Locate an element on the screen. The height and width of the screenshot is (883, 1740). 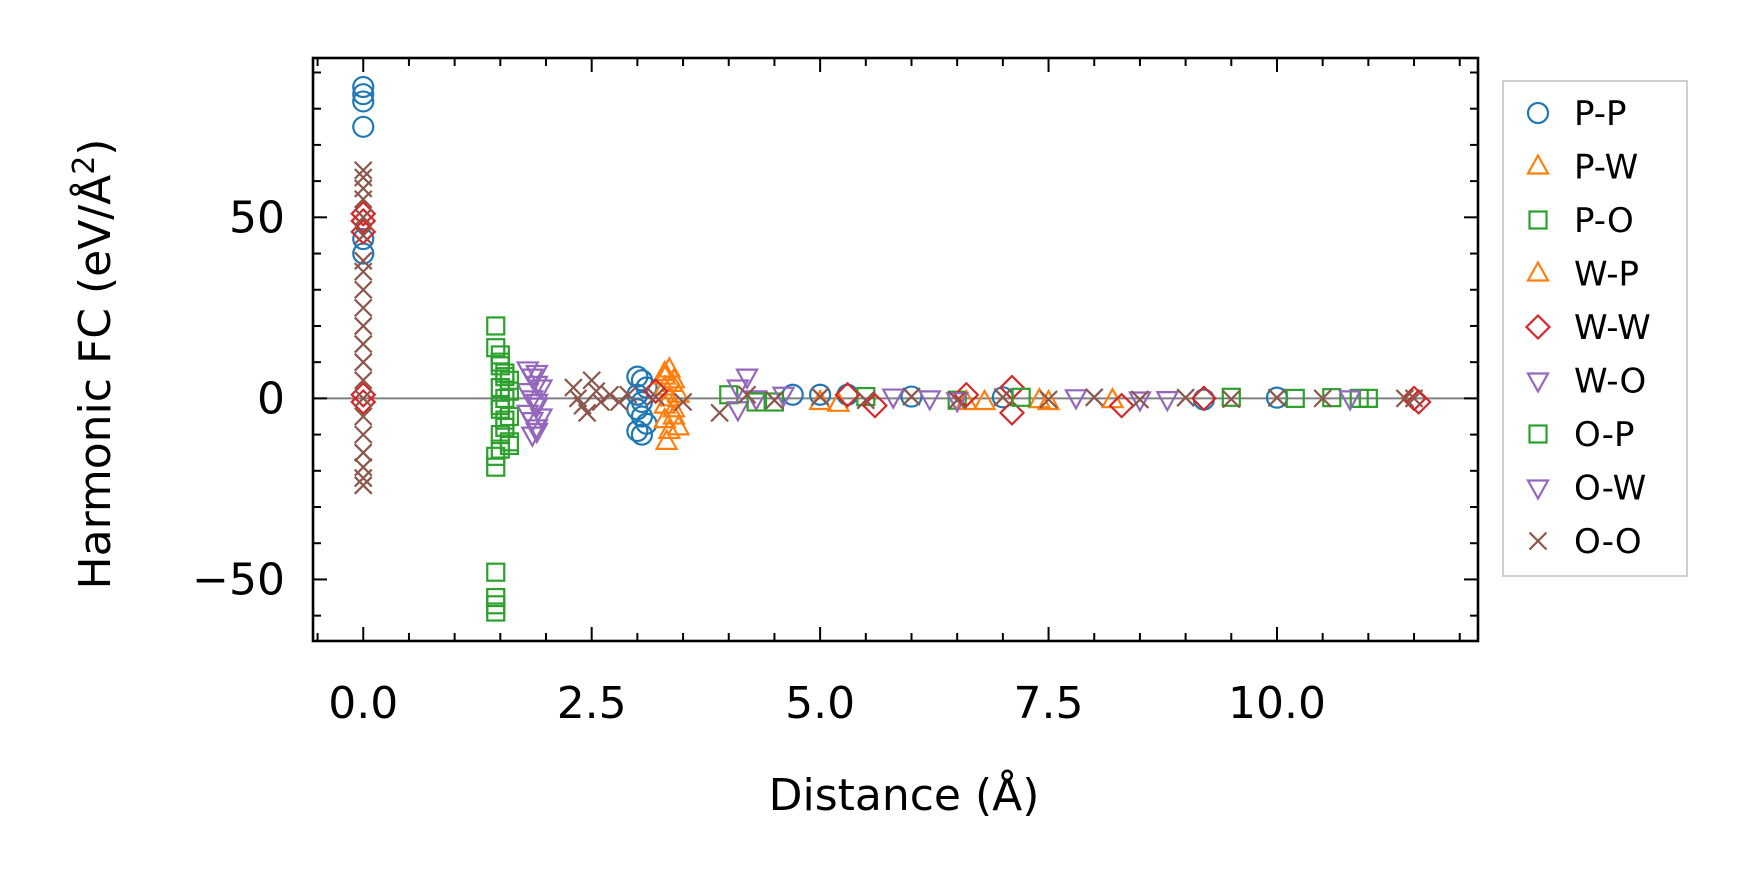
x-tick-label: 7.5 is located at coordinates (1049, 703).